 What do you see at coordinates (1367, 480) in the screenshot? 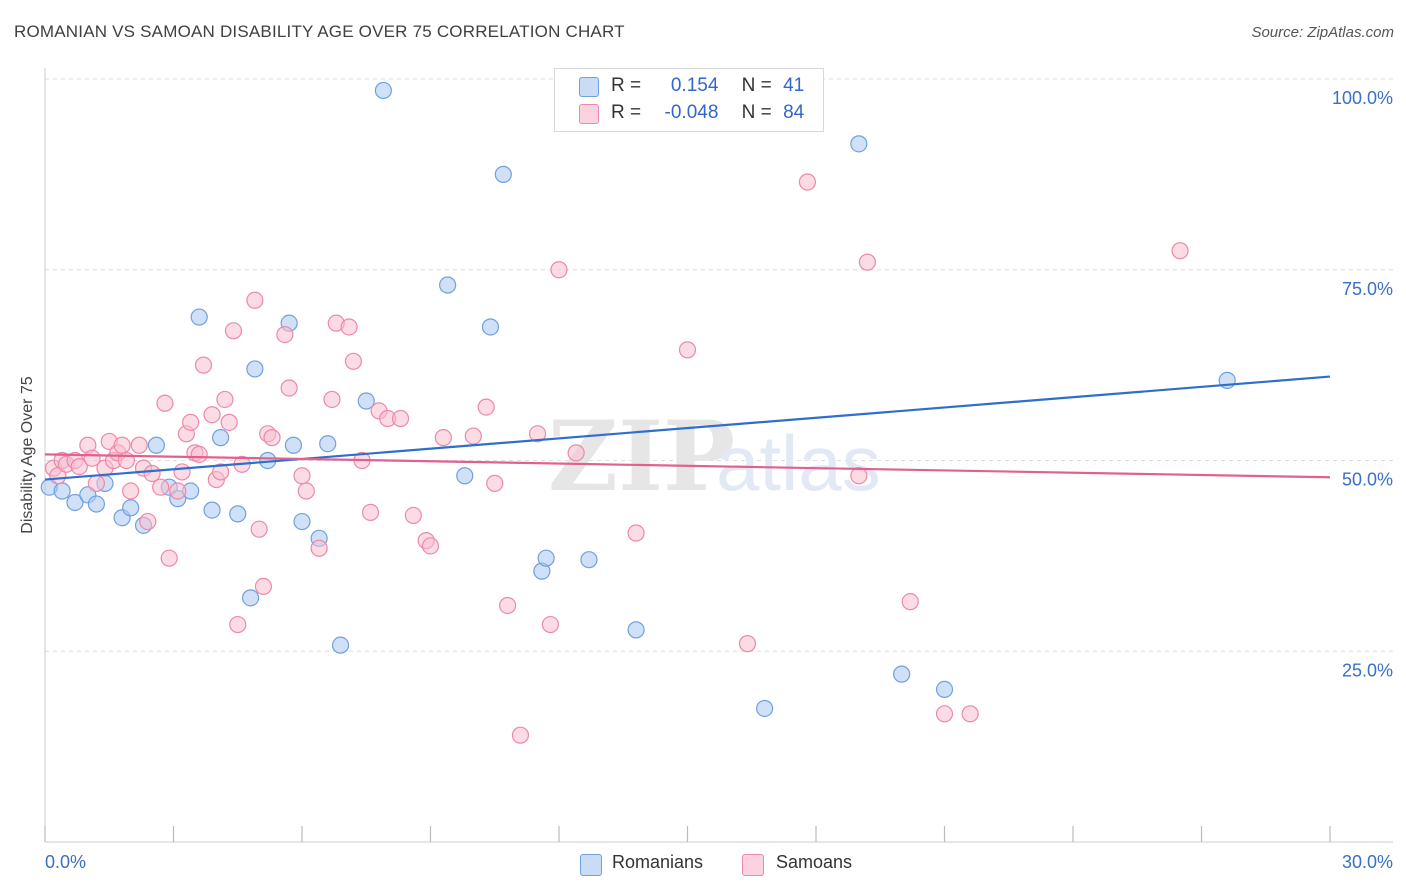
I see `y-tick-label: 50.0%` at bounding box center [1367, 480].